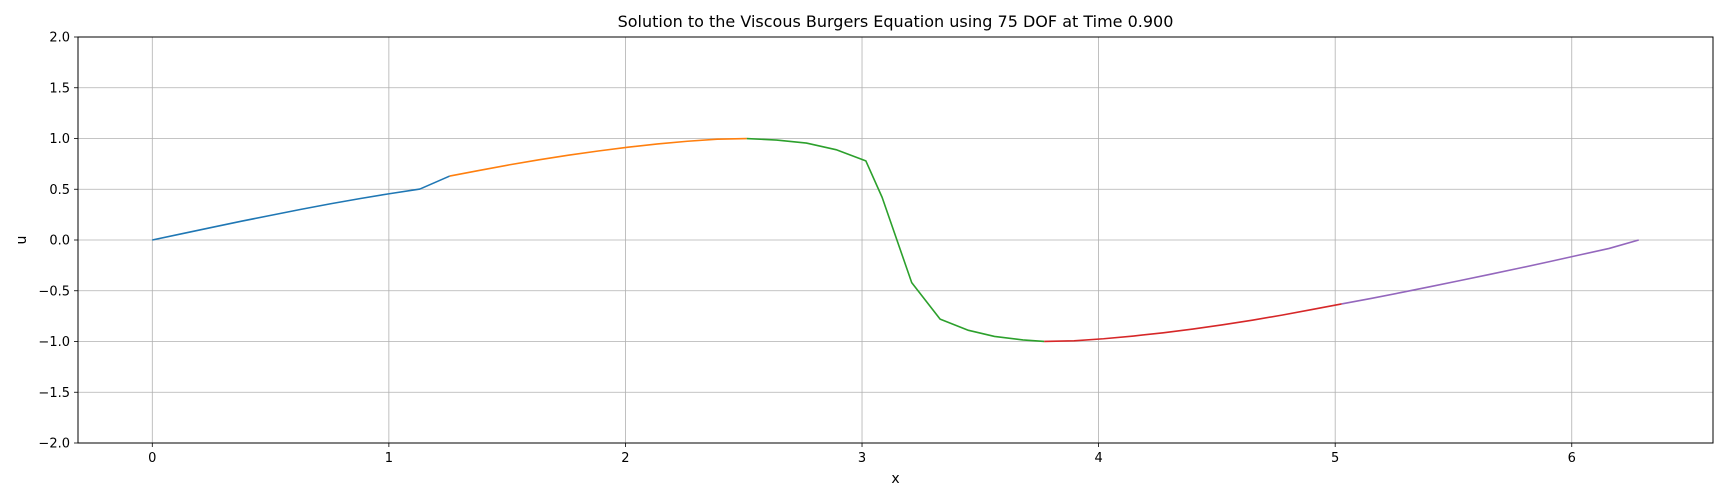 The height and width of the screenshot is (500, 1728). I want to click on x-tick-label: 1, so click(389, 458).